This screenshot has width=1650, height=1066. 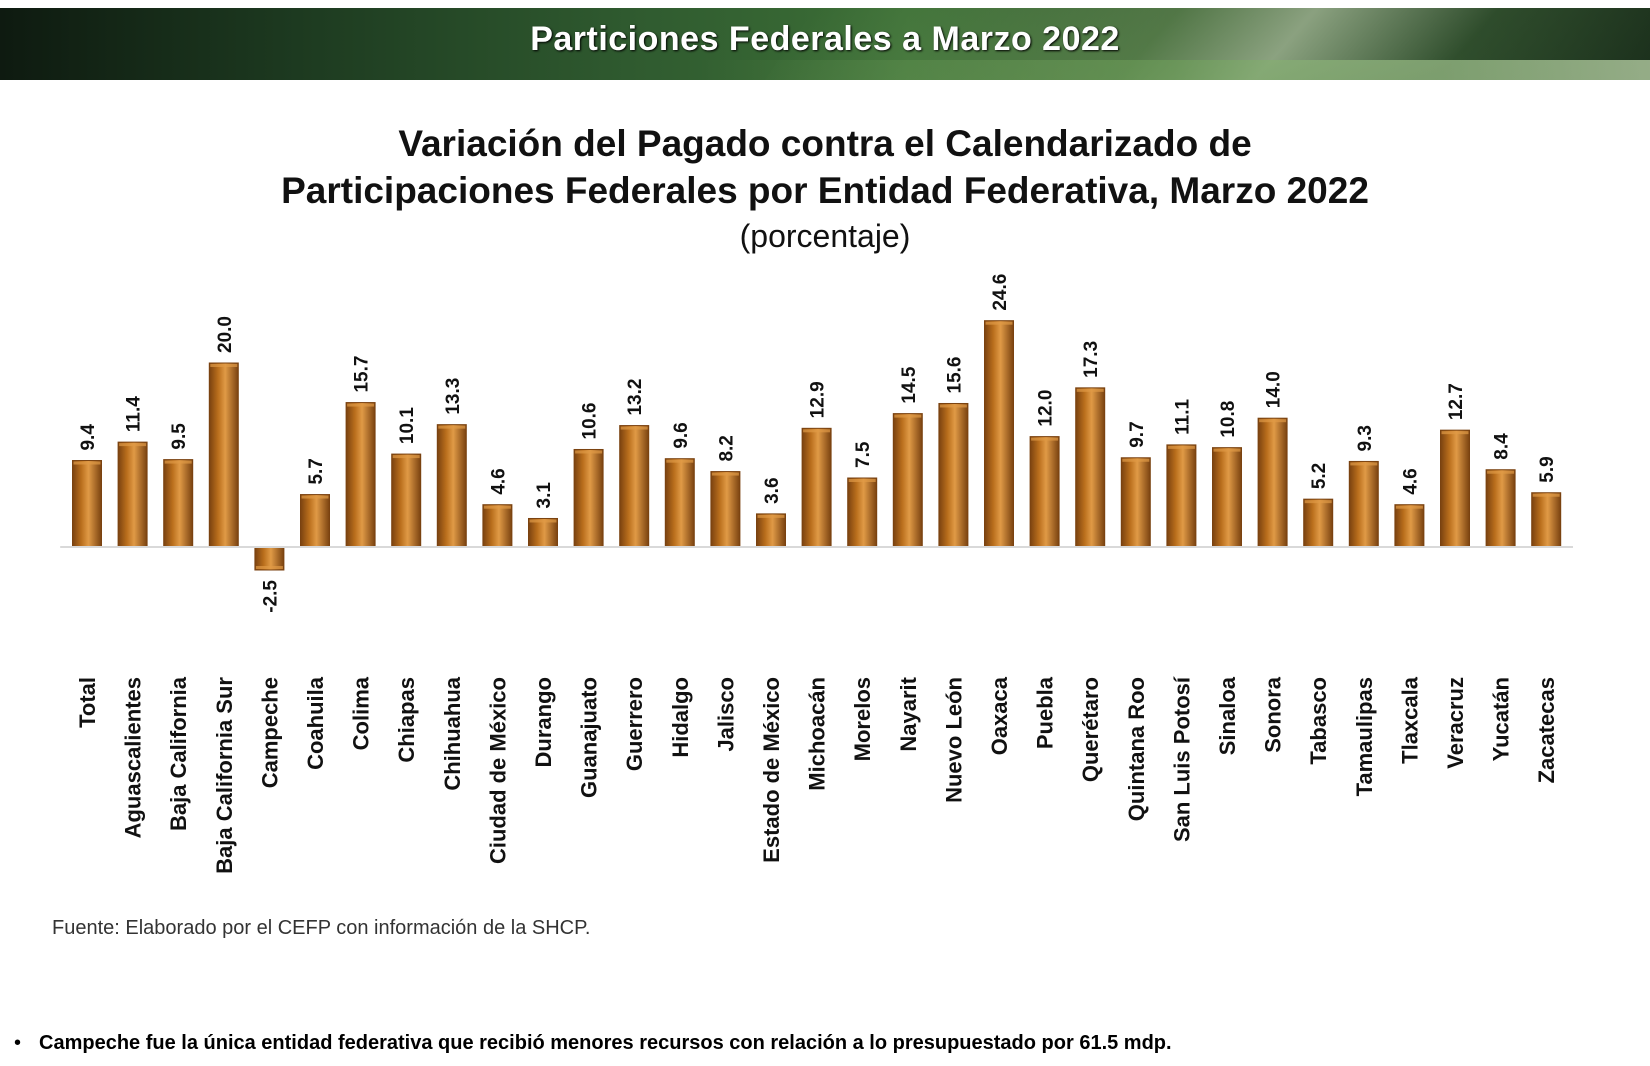 I want to click on category-label: Sinaloa, so click(x=1227, y=715).